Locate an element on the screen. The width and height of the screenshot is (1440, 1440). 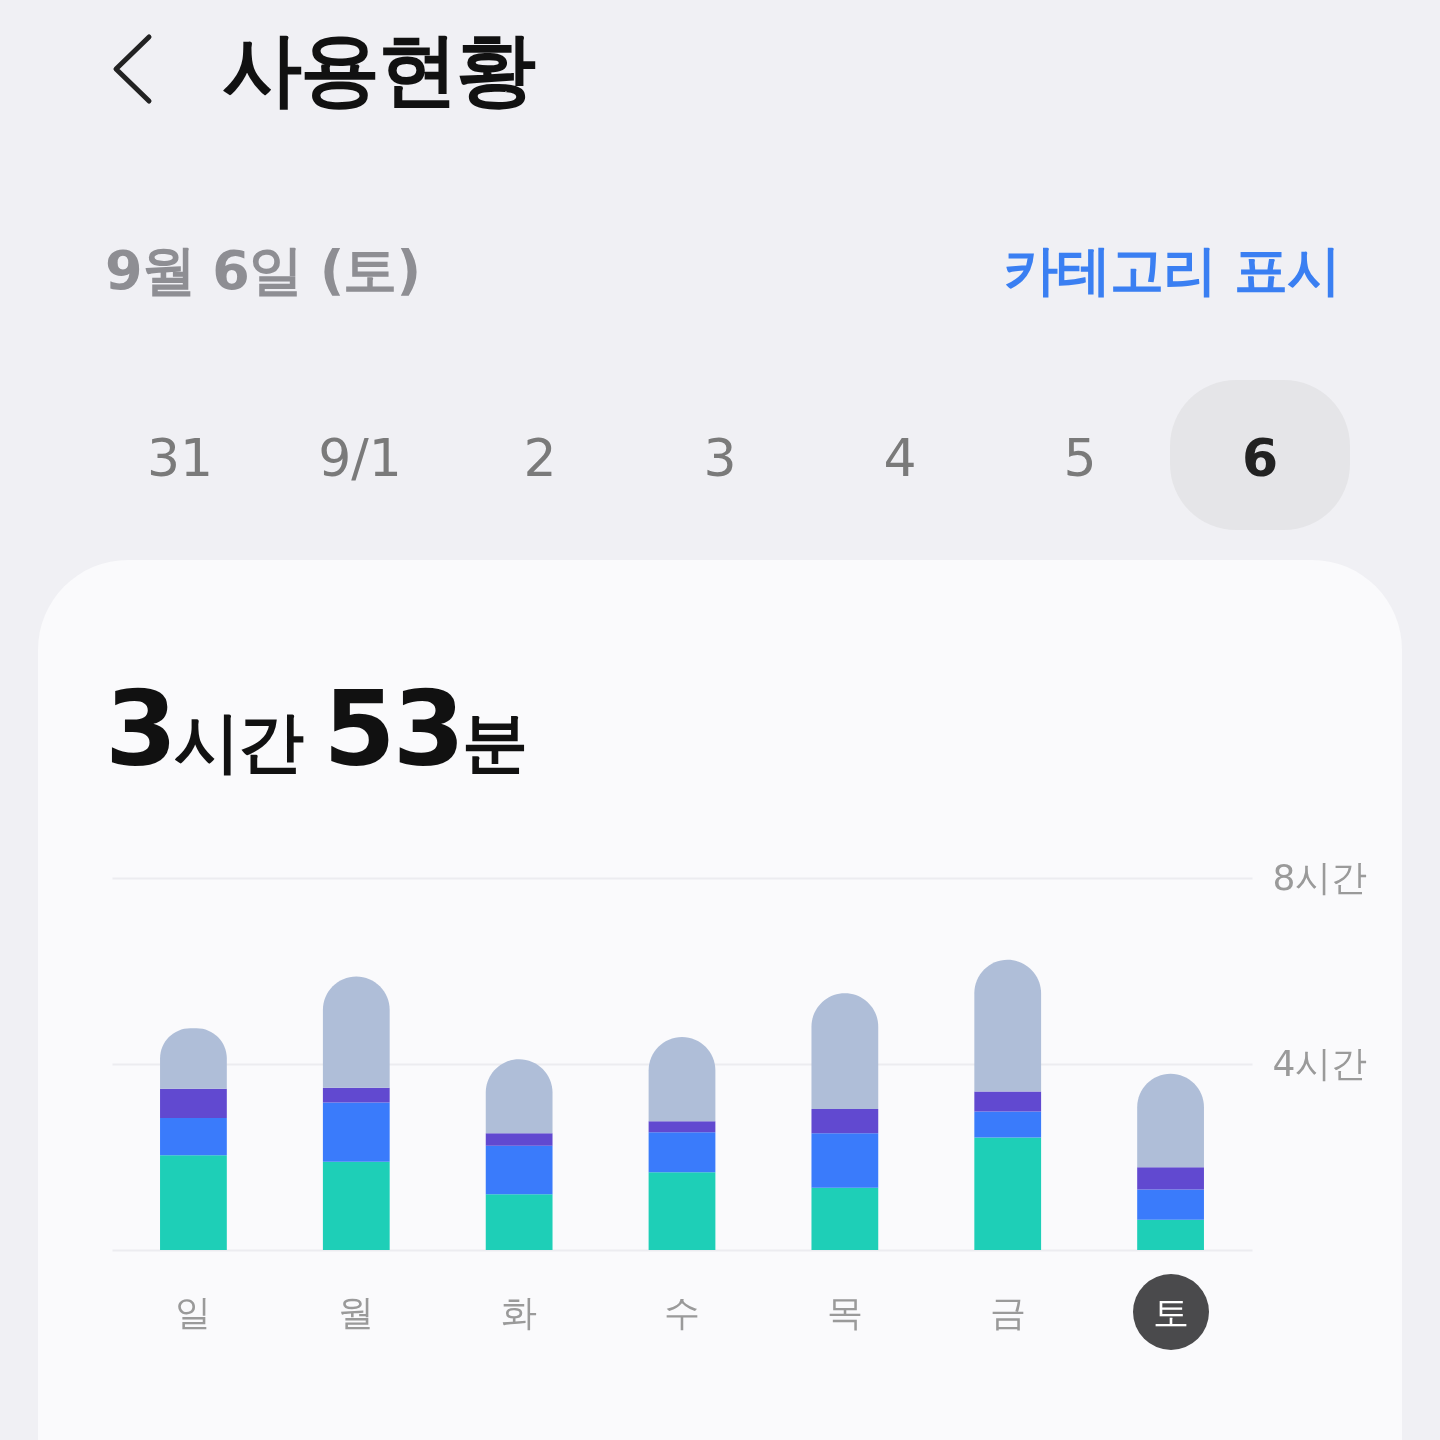
x-tick-label: 수 is located at coordinates (682, 1312).